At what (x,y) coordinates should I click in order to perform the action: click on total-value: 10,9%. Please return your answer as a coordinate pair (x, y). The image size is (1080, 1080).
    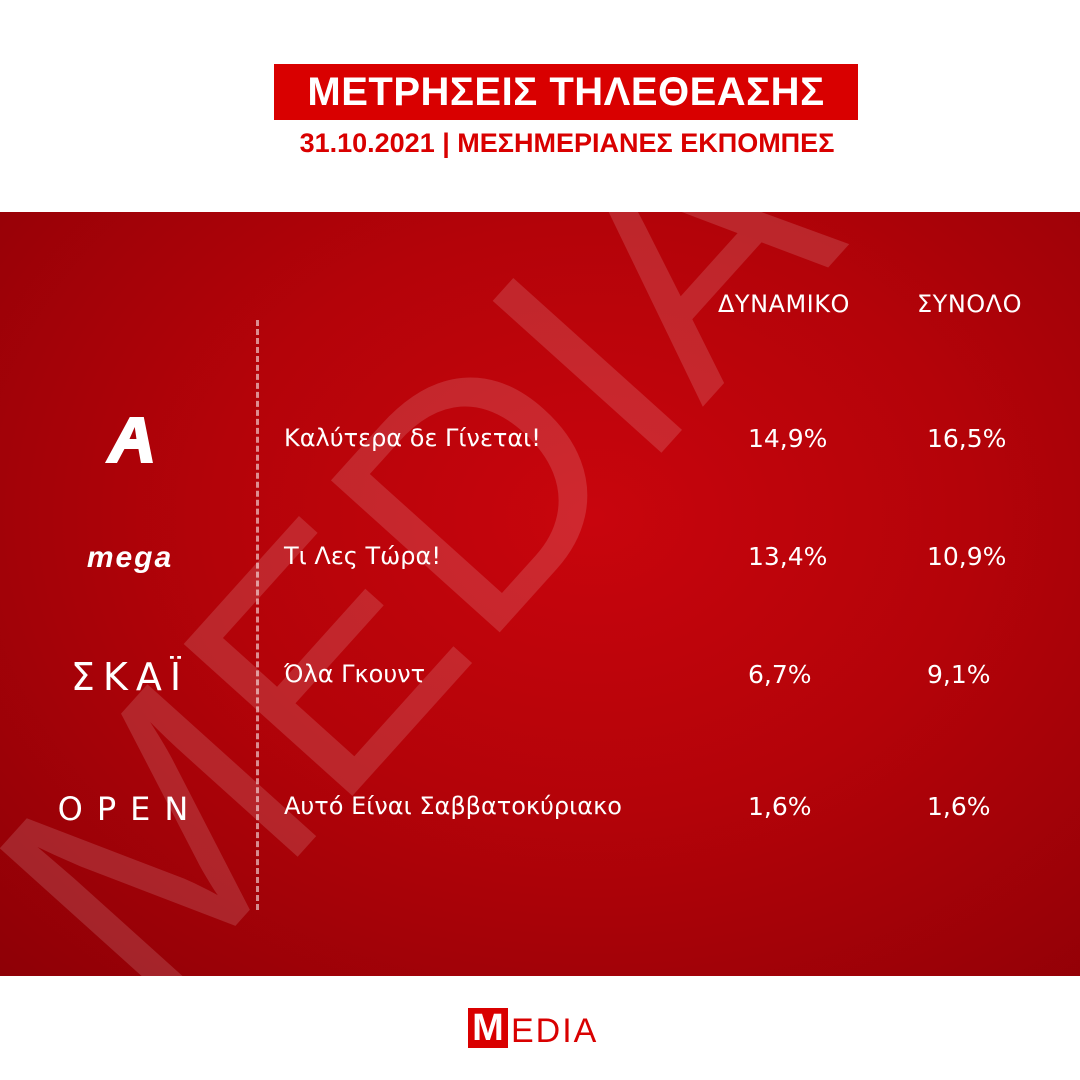
    Looking at the image, I should click on (967, 556).